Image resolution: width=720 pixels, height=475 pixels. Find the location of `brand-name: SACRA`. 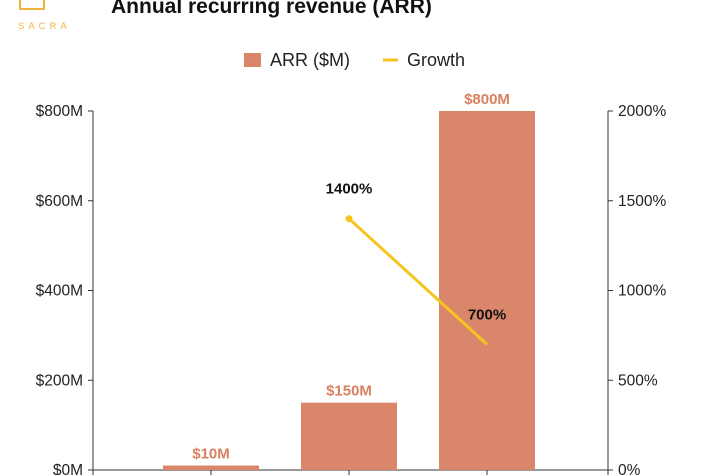

brand-name: SACRA is located at coordinates (44, 26).